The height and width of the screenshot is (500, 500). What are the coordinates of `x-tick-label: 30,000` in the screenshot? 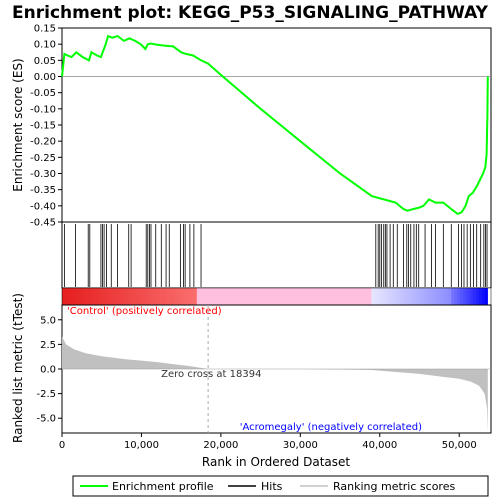 It's located at (300, 445).